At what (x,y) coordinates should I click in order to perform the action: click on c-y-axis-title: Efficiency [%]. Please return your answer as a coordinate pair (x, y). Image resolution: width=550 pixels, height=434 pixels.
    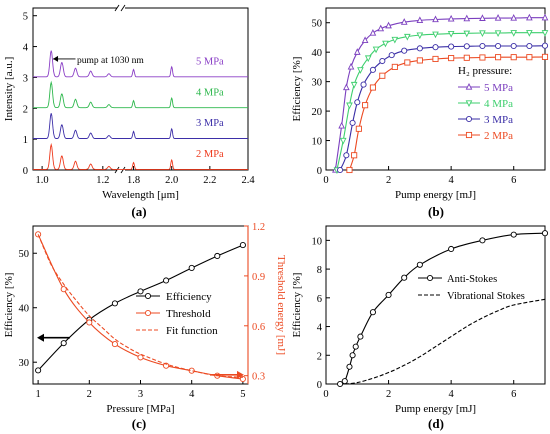
    Looking at the image, I should click on (9, 305).